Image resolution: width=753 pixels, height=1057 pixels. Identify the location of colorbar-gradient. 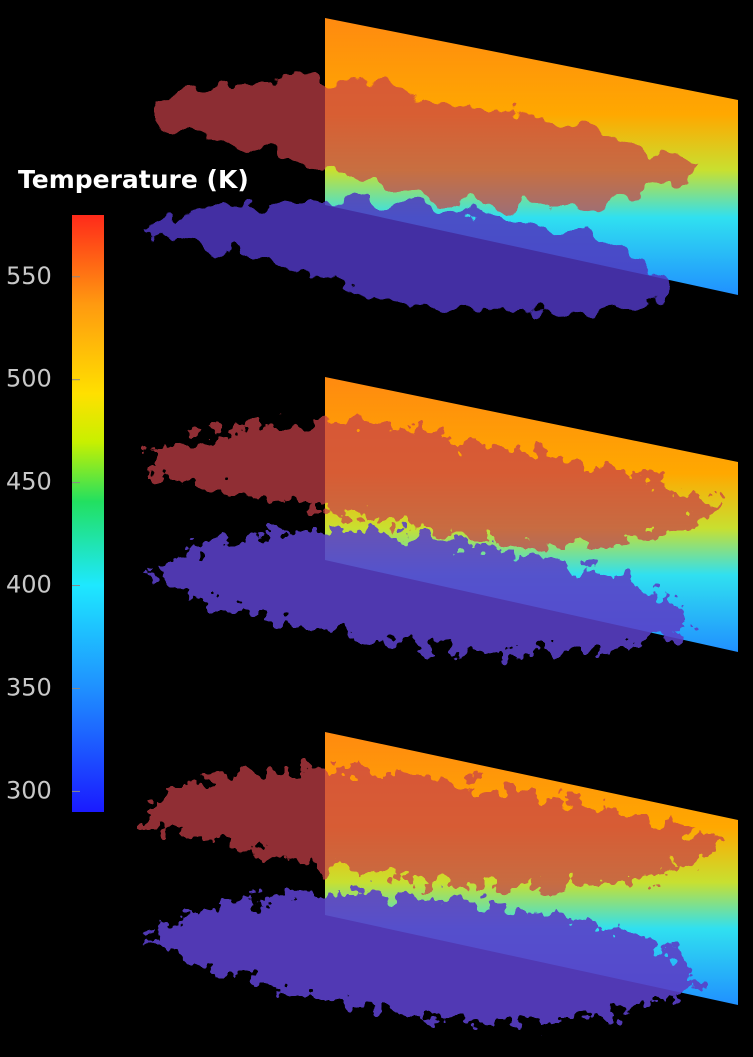
(88, 513).